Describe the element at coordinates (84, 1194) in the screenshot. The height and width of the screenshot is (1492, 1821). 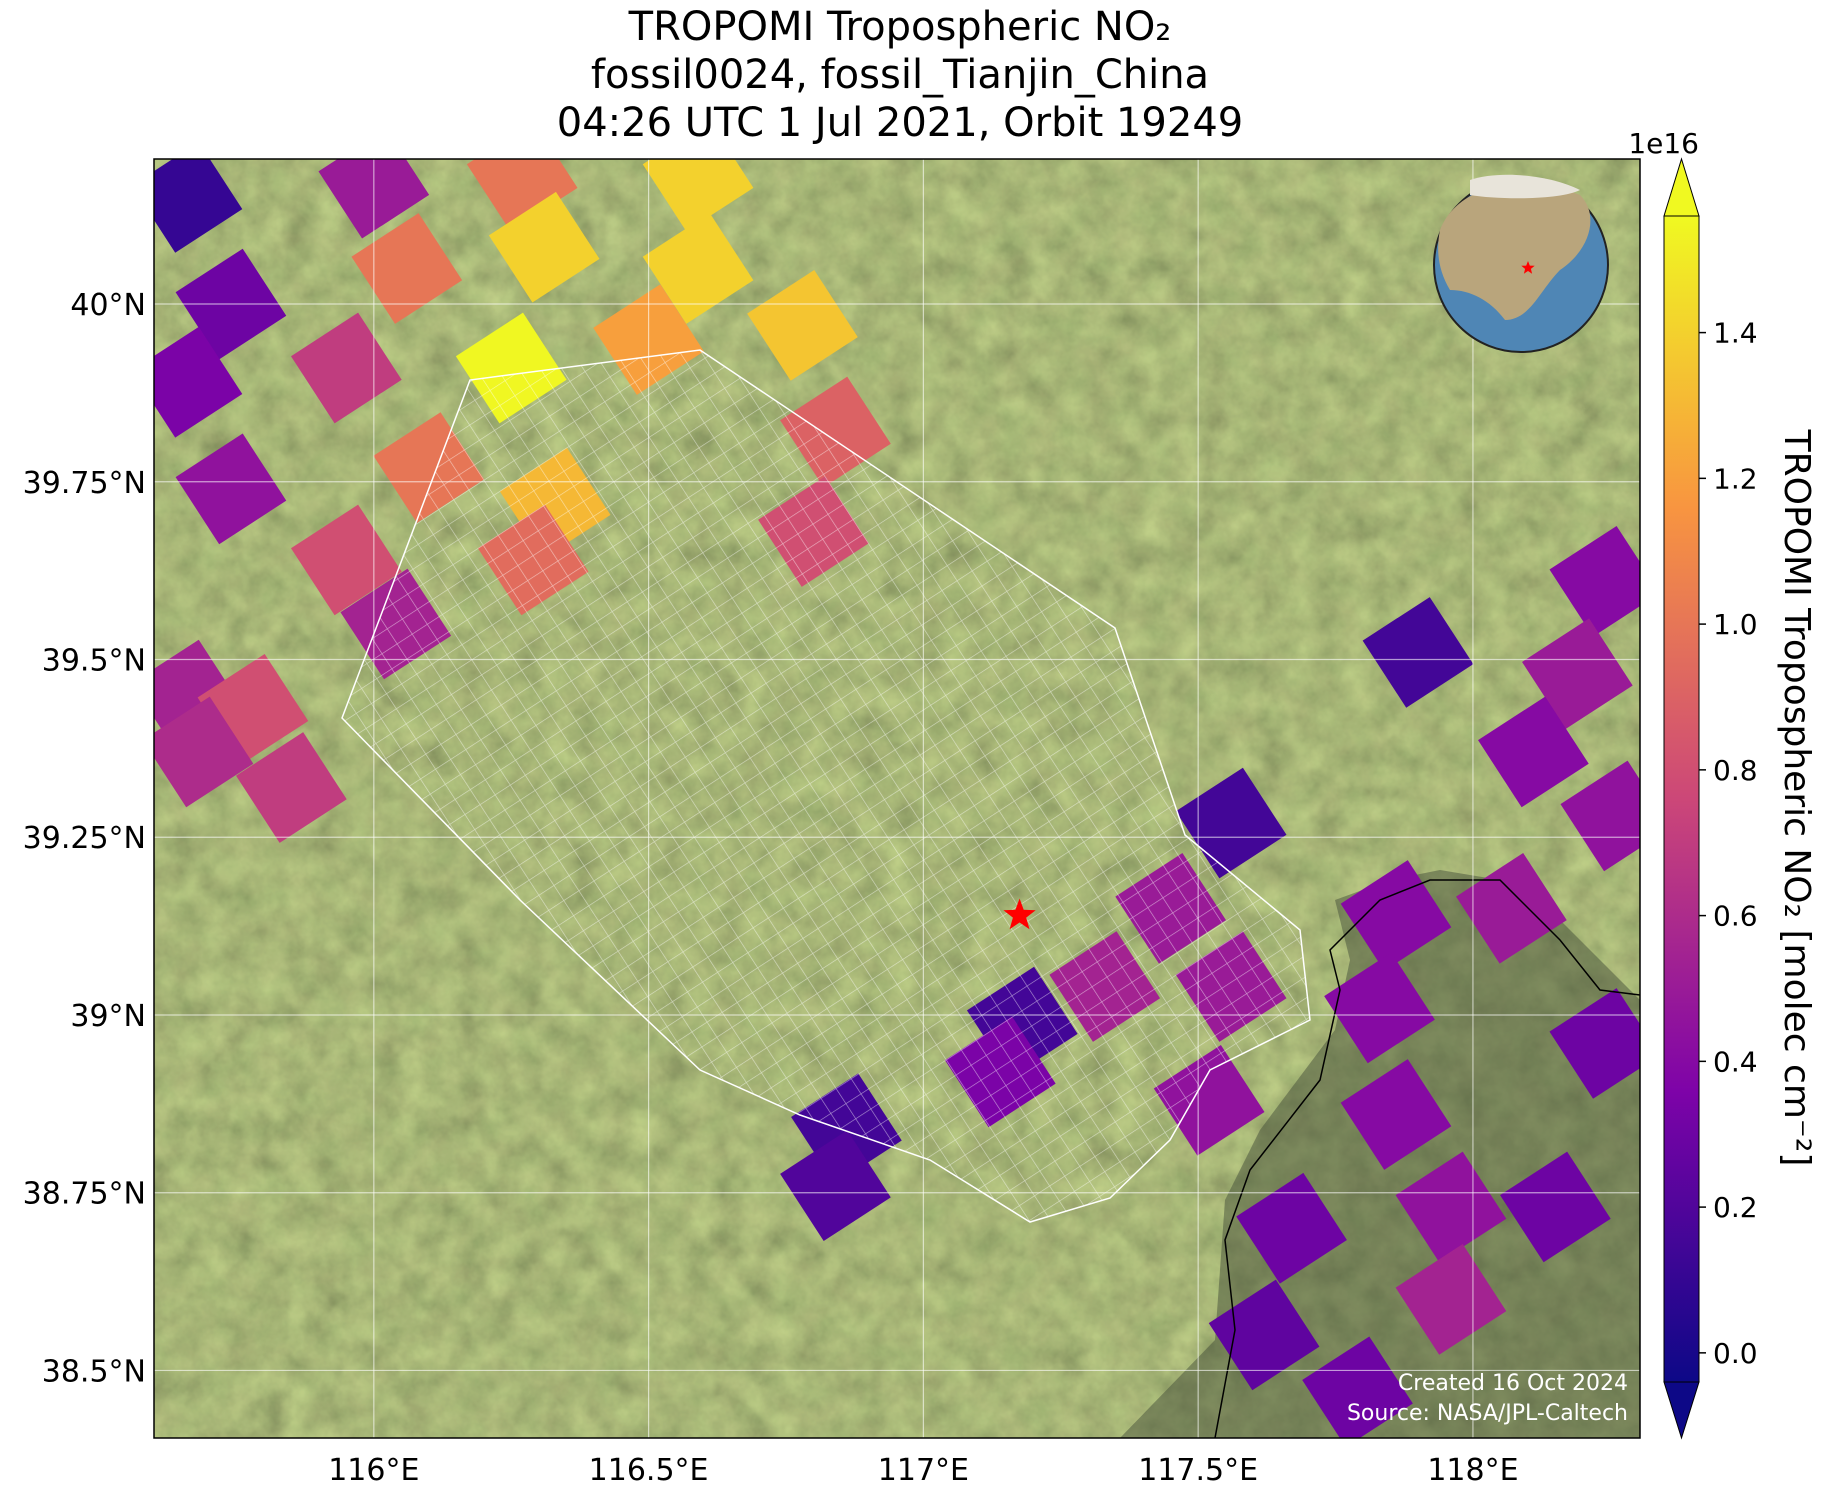
I see `y-tick-label: 38.75°N` at that location.